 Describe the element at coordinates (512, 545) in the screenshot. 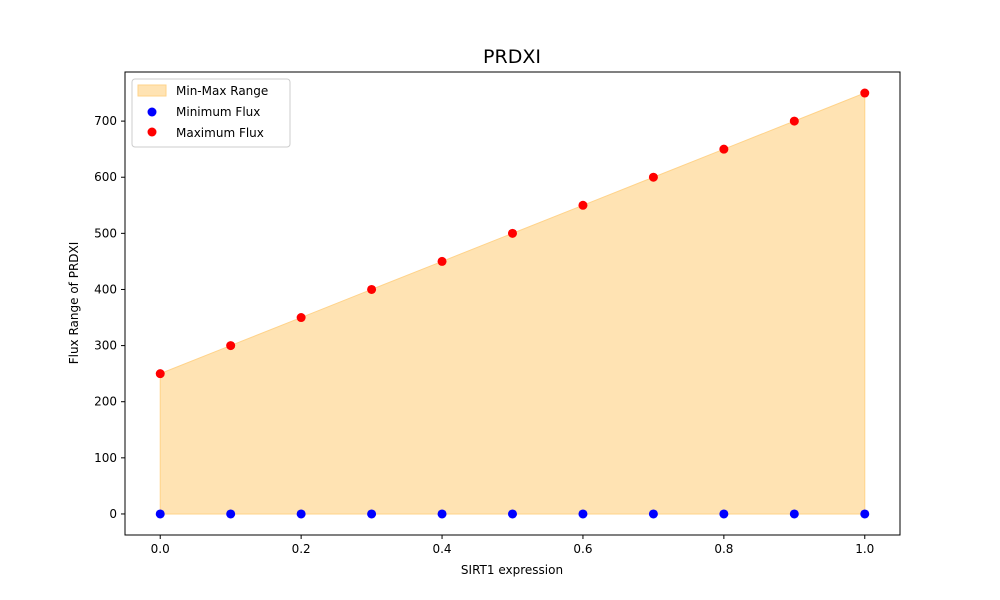

I see `x-axis: 0.0 0.2 0.4 0.6 0.8 1.0` at that location.